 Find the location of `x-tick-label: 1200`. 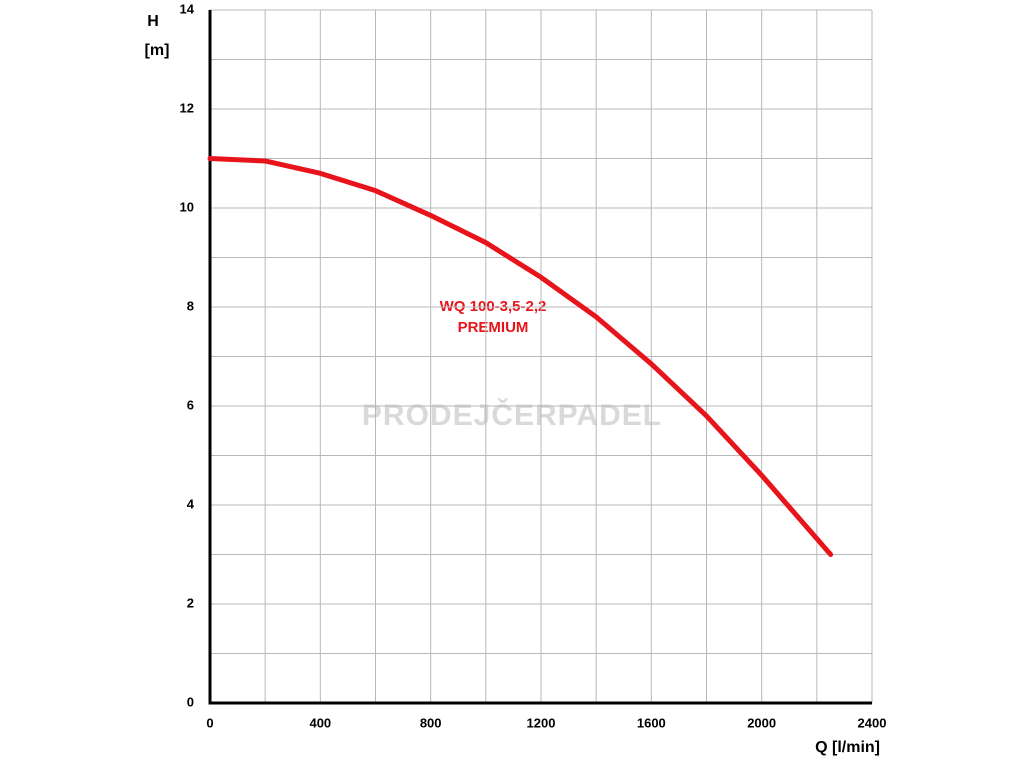

x-tick-label: 1200 is located at coordinates (541, 722).